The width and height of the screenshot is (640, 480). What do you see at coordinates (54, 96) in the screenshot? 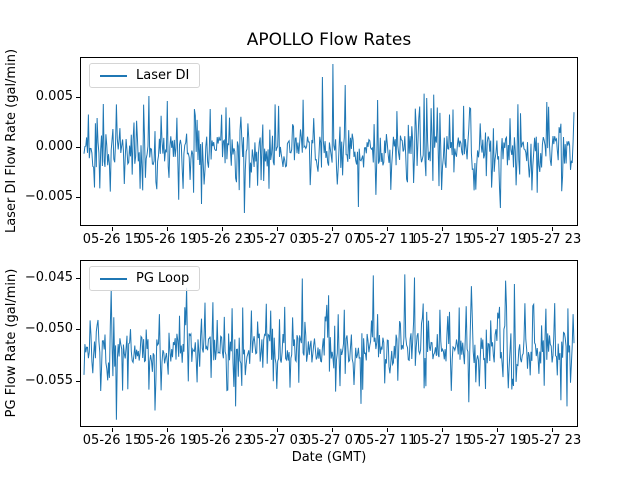
I see `y-tick-label: 0.005` at bounding box center [54, 96].